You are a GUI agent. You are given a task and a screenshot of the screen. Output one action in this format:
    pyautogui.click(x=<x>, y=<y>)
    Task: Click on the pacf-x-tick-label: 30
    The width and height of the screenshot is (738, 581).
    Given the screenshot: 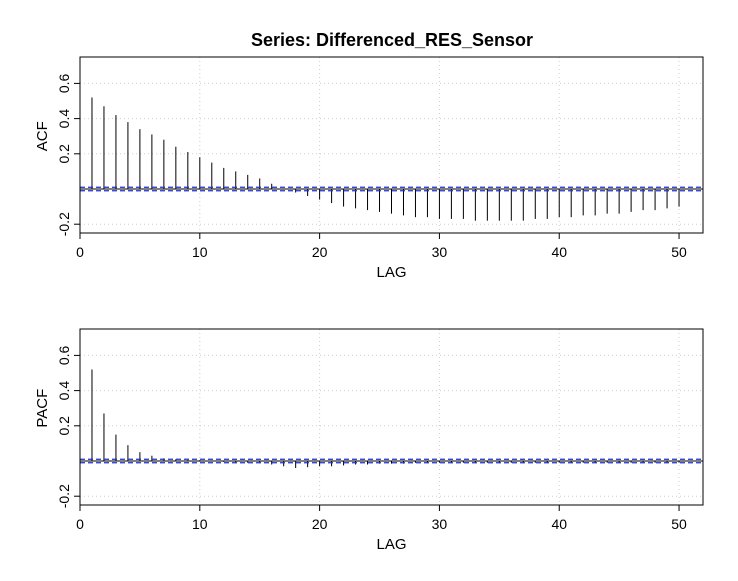 What is the action you would take?
    pyautogui.click(x=440, y=524)
    